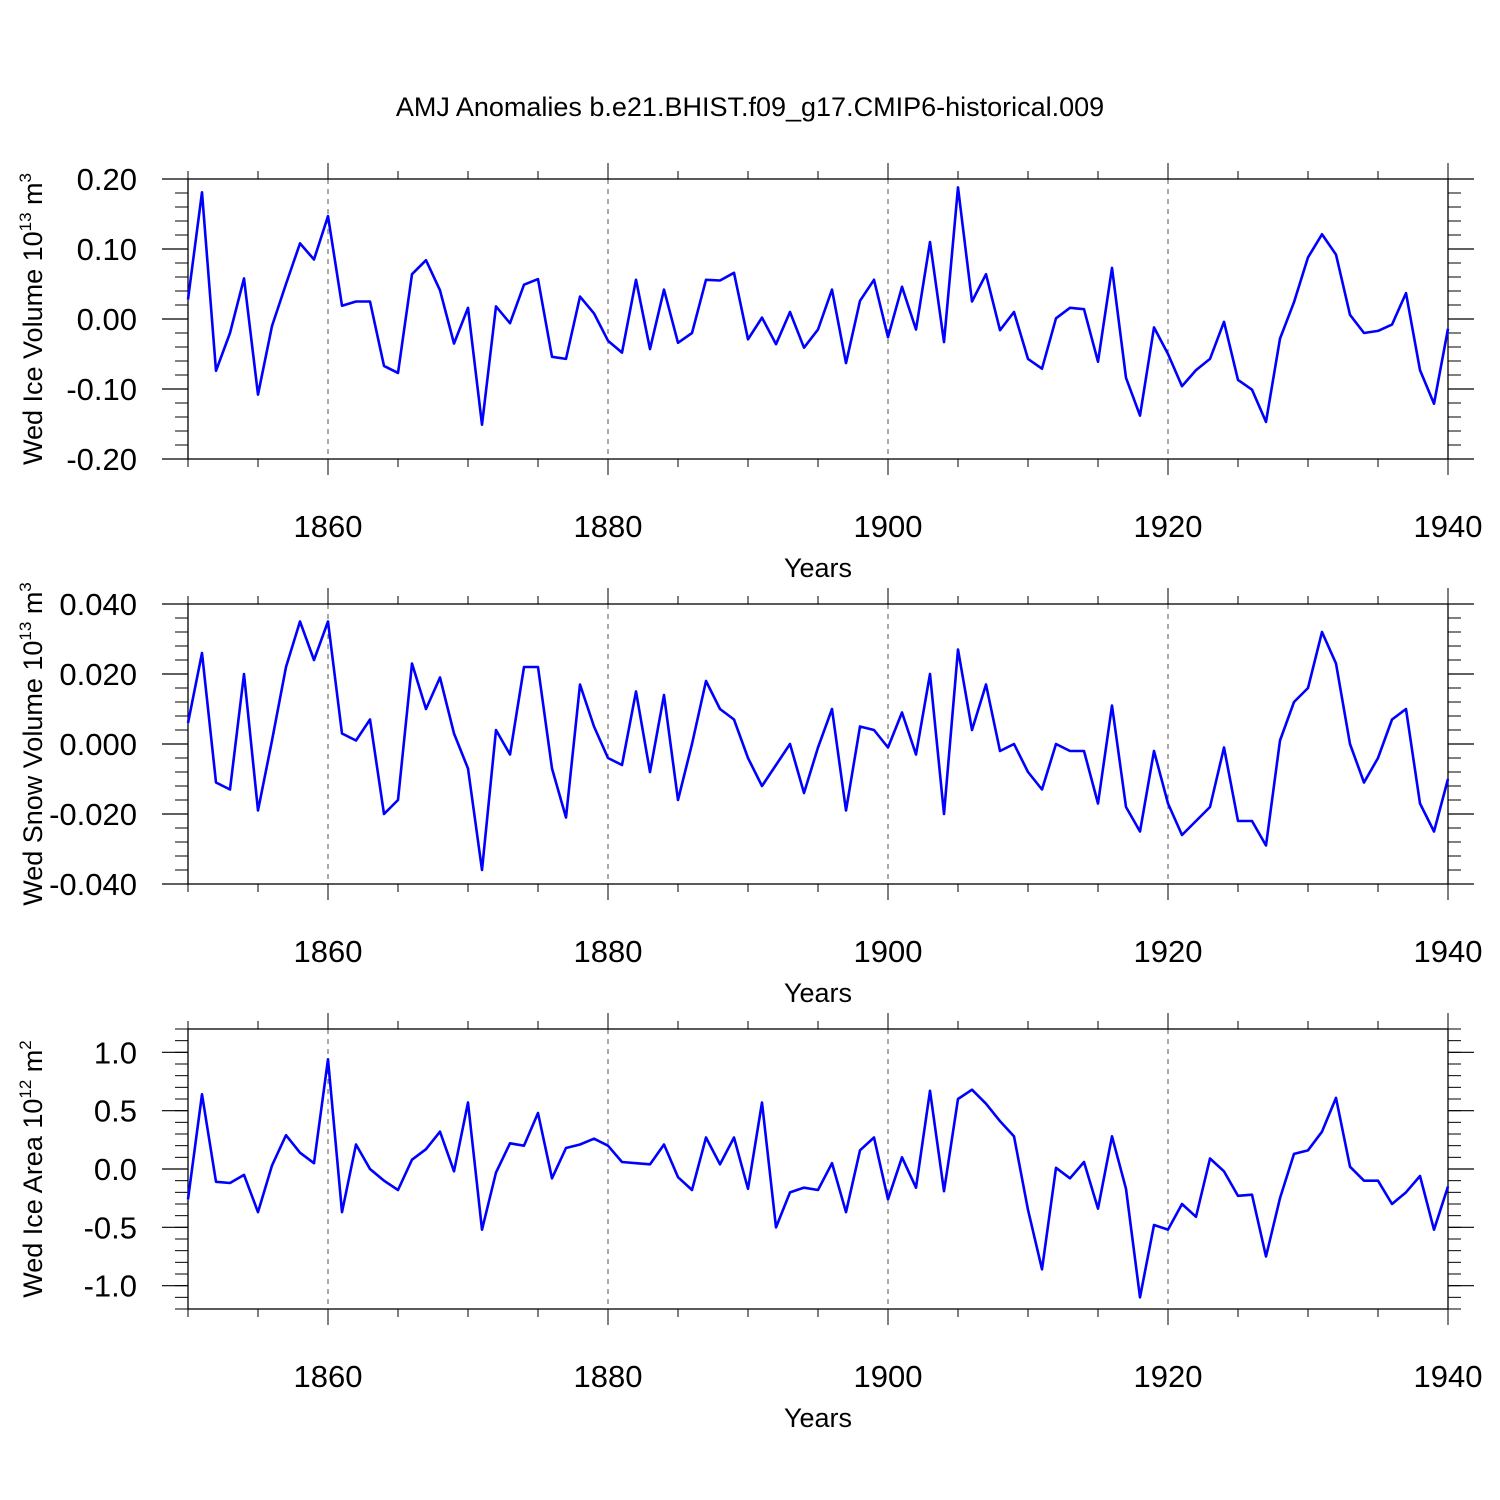 This screenshot has width=1500, height=1500. Describe the element at coordinates (93, 884) in the screenshot. I see `y-tick-label: -0.040` at that location.